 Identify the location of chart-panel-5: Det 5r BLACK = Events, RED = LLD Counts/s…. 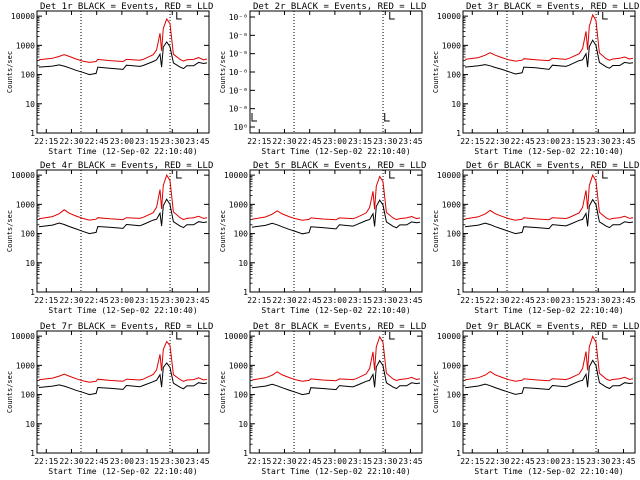
(322, 238).